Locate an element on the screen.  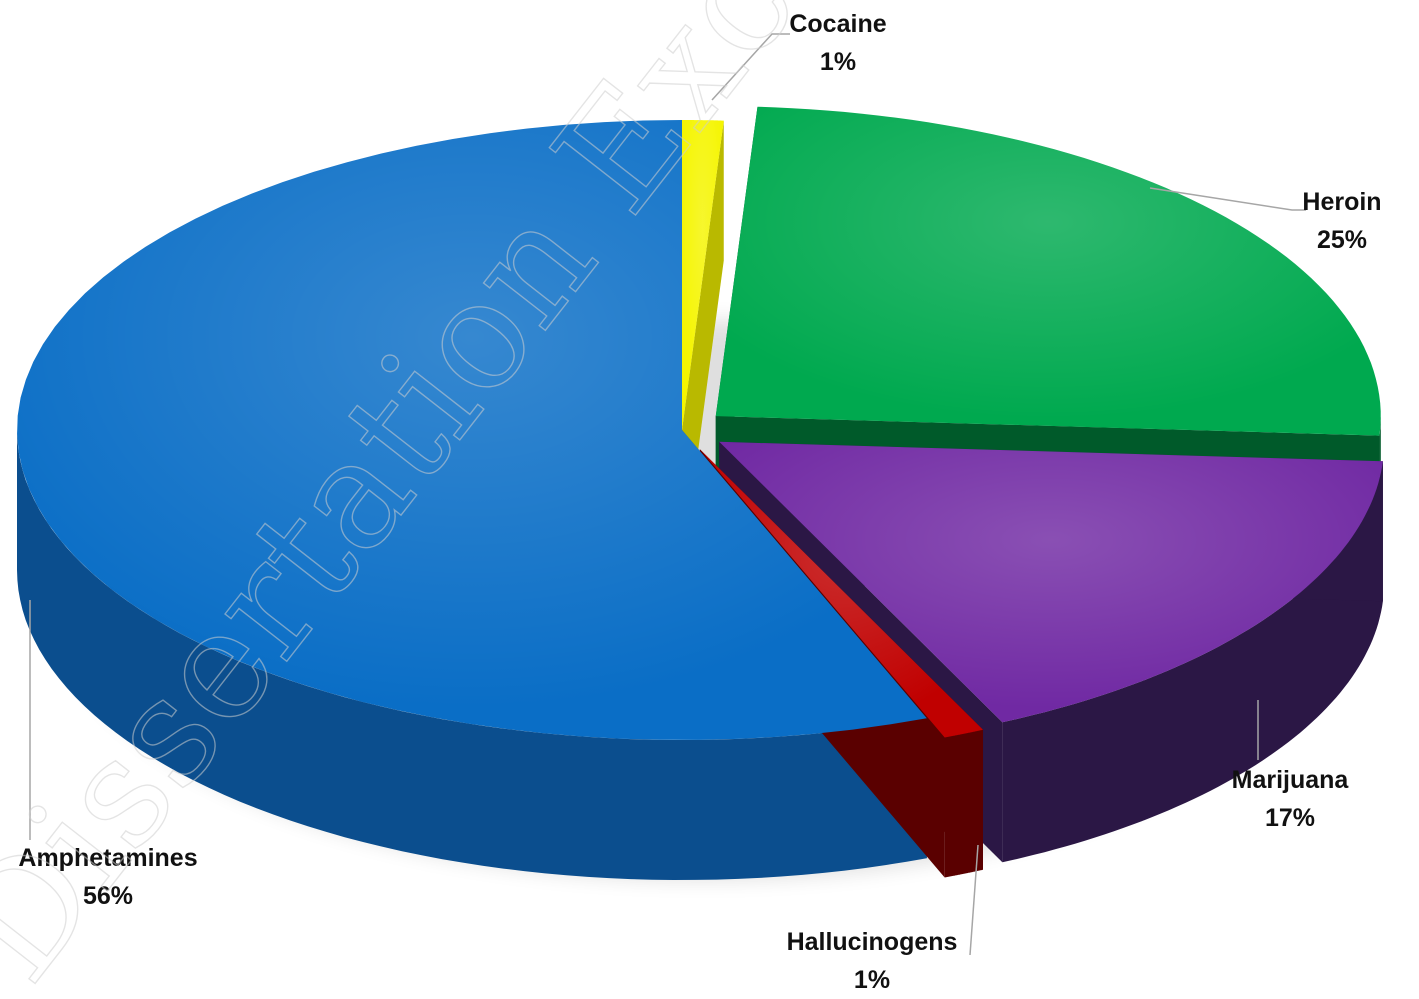
data-label-value-marijuana: 17% is located at coordinates (1290, 818).